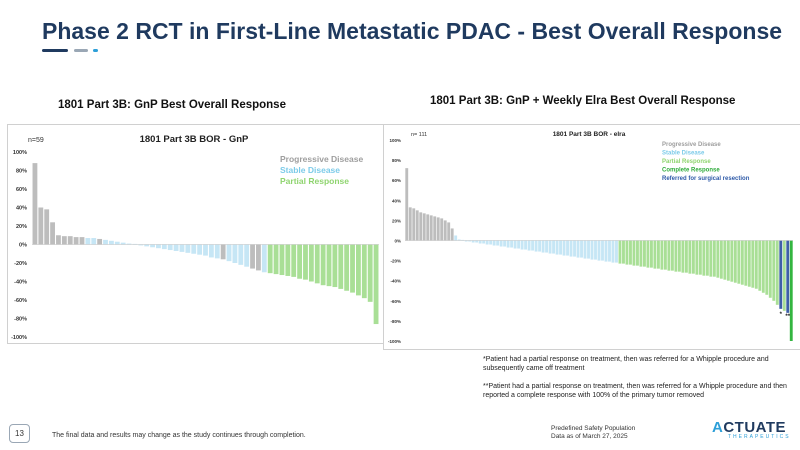 This screenshot has height=450, width=800. Describe the element at coordinates (589, 134) in the screenshot. I see `chart-title: 1801 Part 3B BOR - elra` at that location.